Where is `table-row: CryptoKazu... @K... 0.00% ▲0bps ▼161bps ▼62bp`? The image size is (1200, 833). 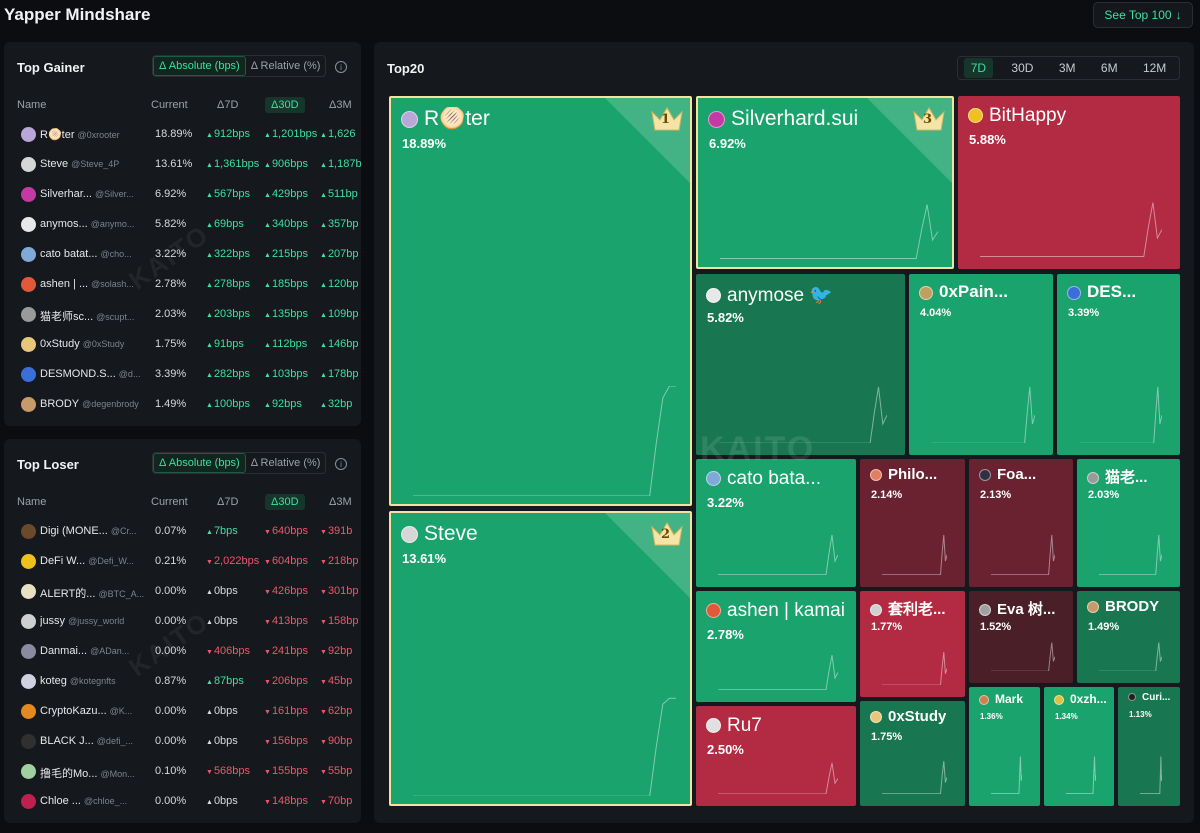
table-row: CryptoKazu... @K... 0.00% ▲0bps ▼161bps ▼62bp is located at coordinates (182, 712).